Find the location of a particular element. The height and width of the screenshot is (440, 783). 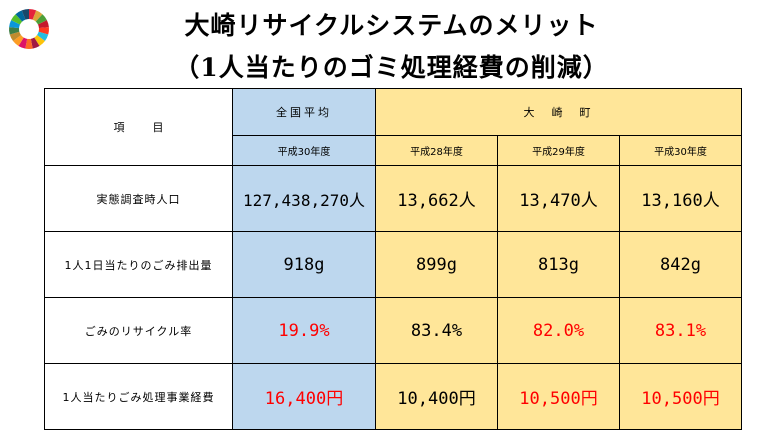

item-column-header: 項目 is located at coordinates (138, 127).